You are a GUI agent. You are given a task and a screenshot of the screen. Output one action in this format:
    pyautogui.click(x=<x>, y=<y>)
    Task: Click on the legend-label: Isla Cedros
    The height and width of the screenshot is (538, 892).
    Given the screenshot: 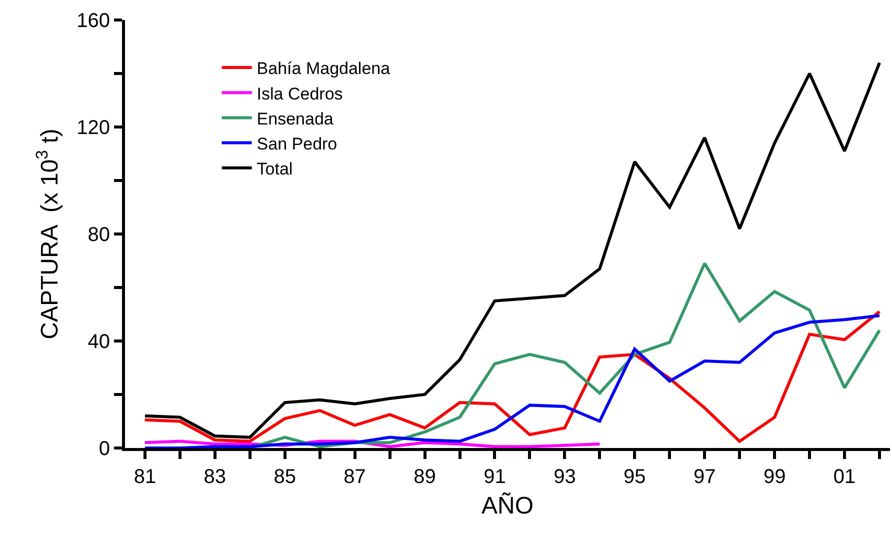 What is the action you would take?
    pyautogui.click(x=299, y=94)
    